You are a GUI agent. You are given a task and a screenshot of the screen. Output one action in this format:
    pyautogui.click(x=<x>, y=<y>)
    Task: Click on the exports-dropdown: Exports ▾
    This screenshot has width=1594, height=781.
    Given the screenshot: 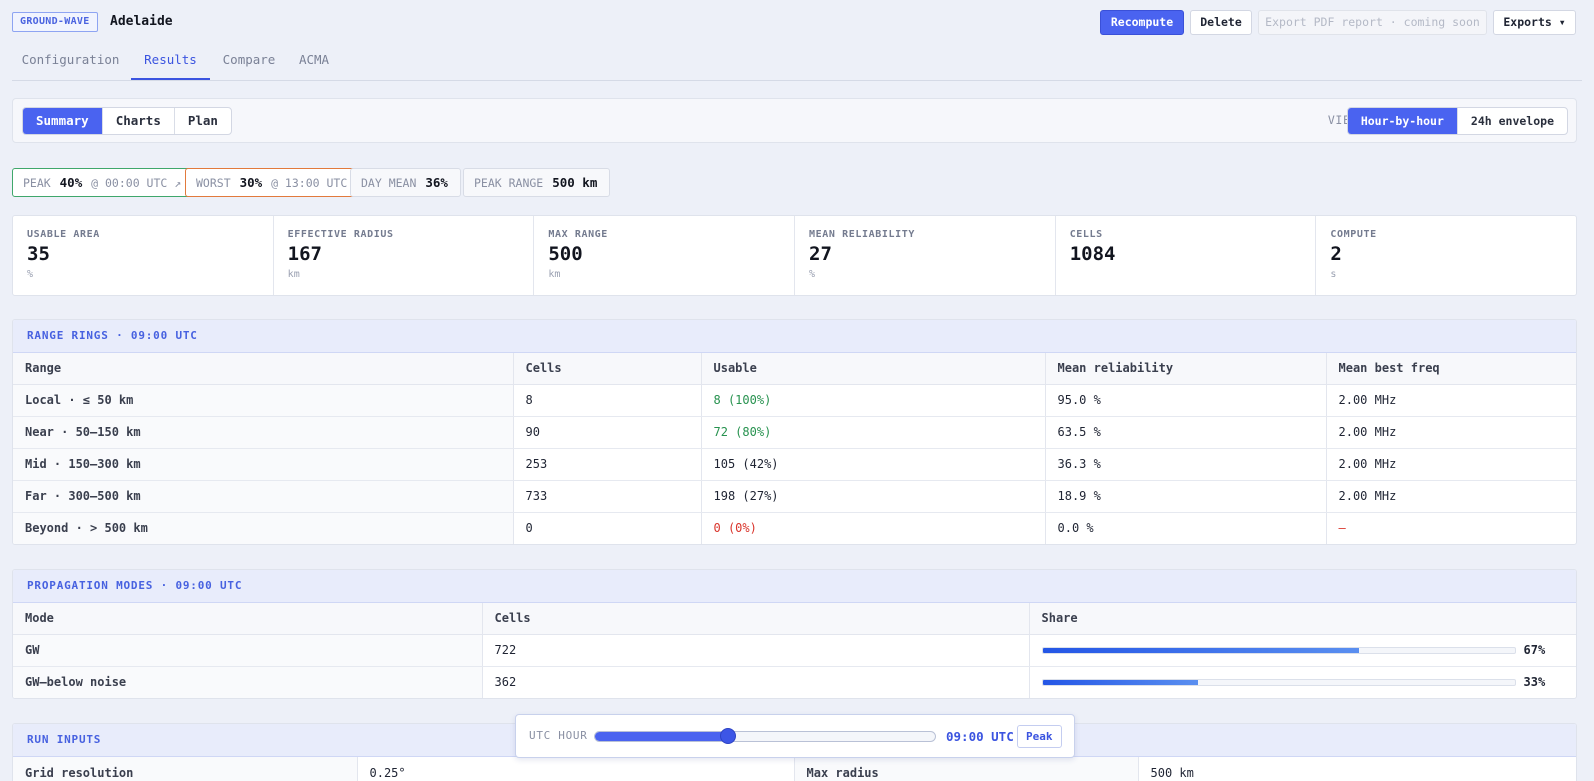 What is the action you would take?
    pyautogui.click(x=1534, y=22)
    